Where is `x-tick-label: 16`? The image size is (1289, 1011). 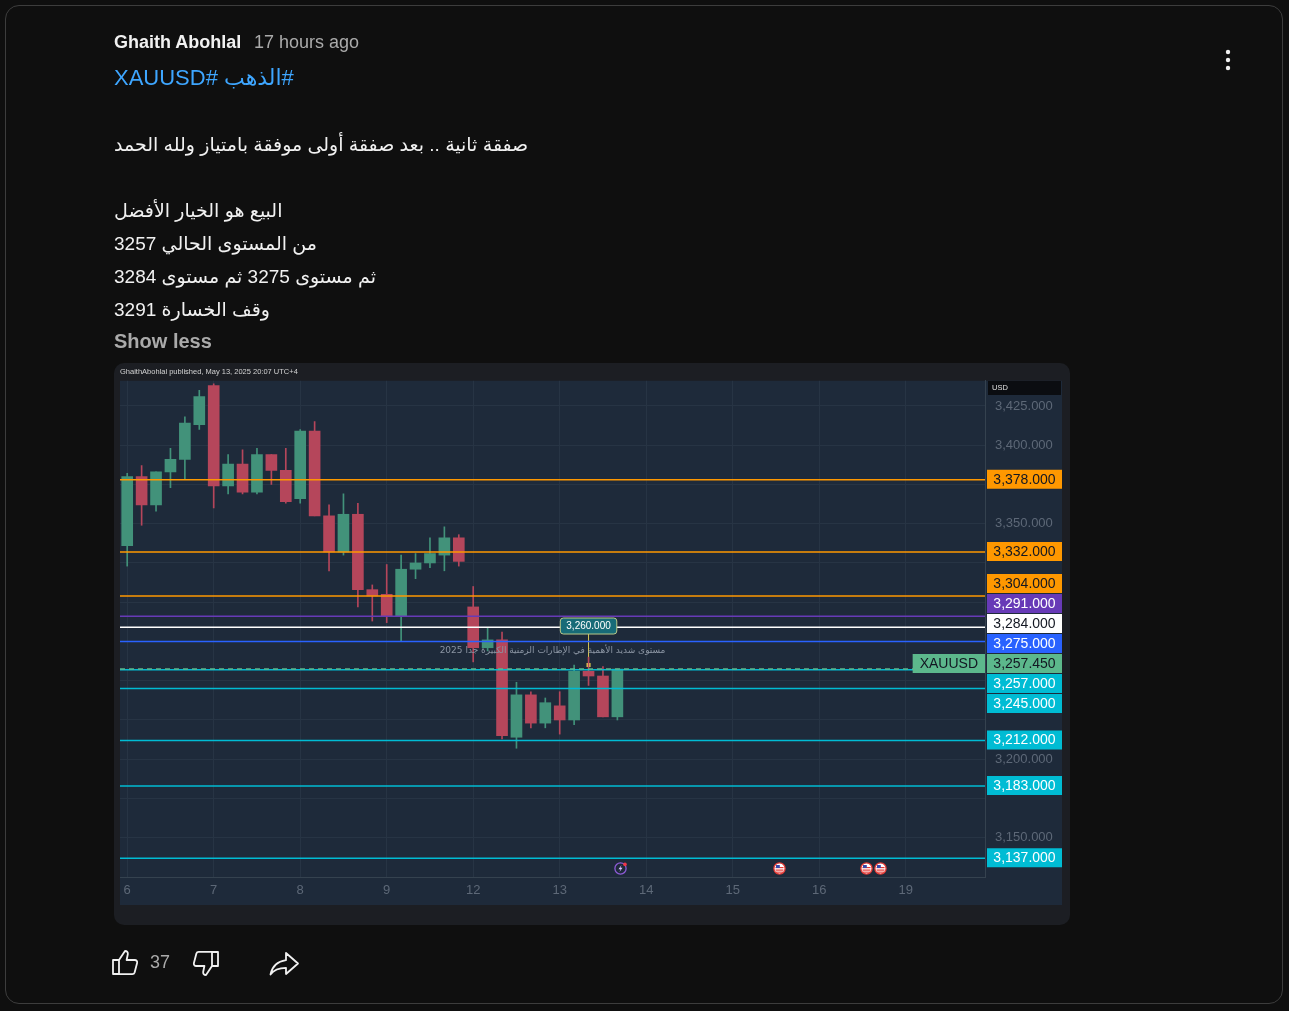 x-tick-label: 16 is located at coordinates (819, 890).